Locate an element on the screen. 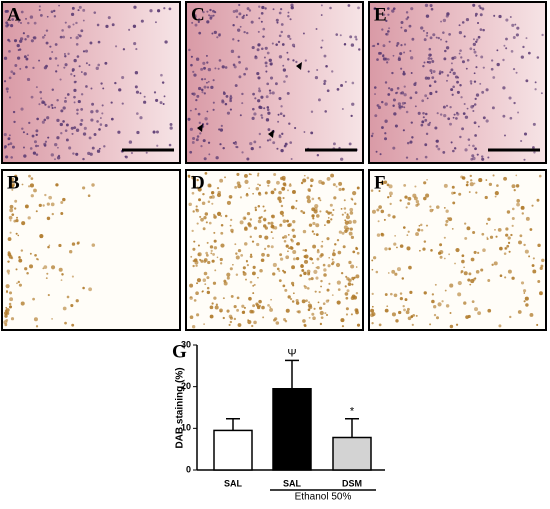 Image resolution: width=550 pixels, height=509 pixels. panel-label: A is located at coordinates (14, 14).